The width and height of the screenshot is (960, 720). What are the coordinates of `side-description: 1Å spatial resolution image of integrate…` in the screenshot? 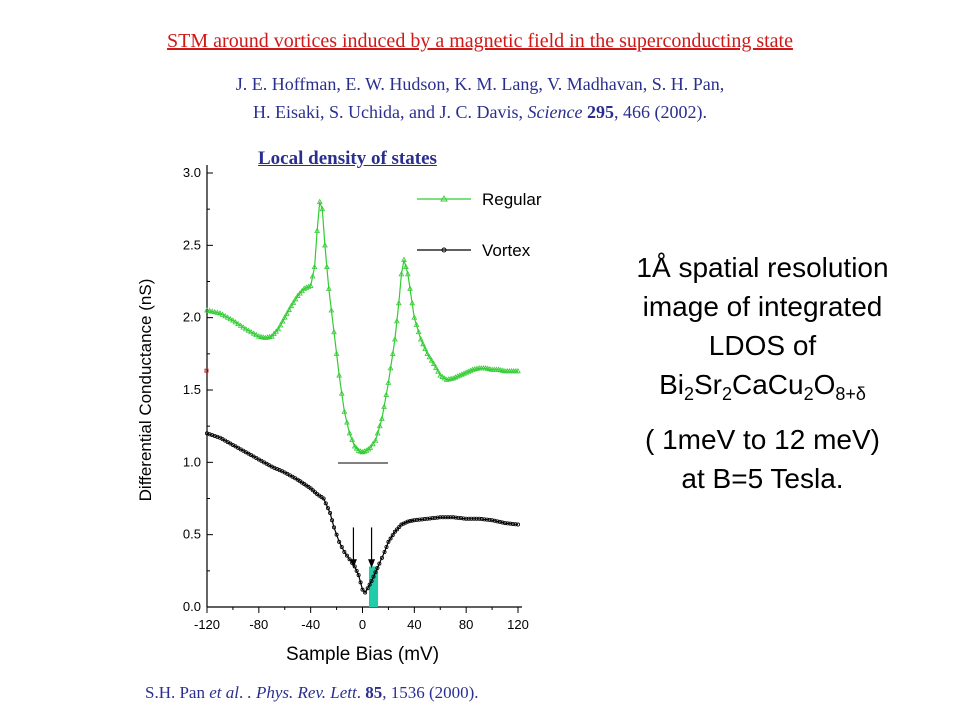 It's located at (762, 373).